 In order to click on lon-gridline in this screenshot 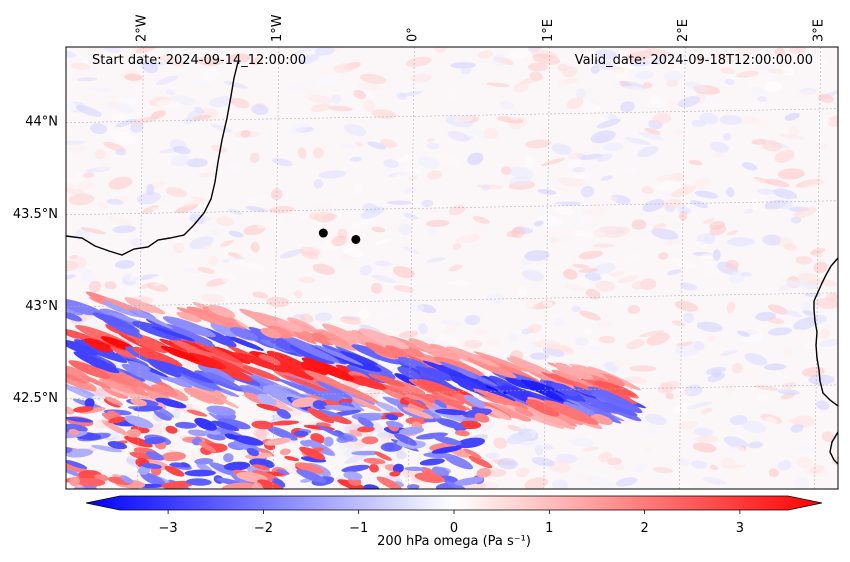, I will do `click(682, 268)`.